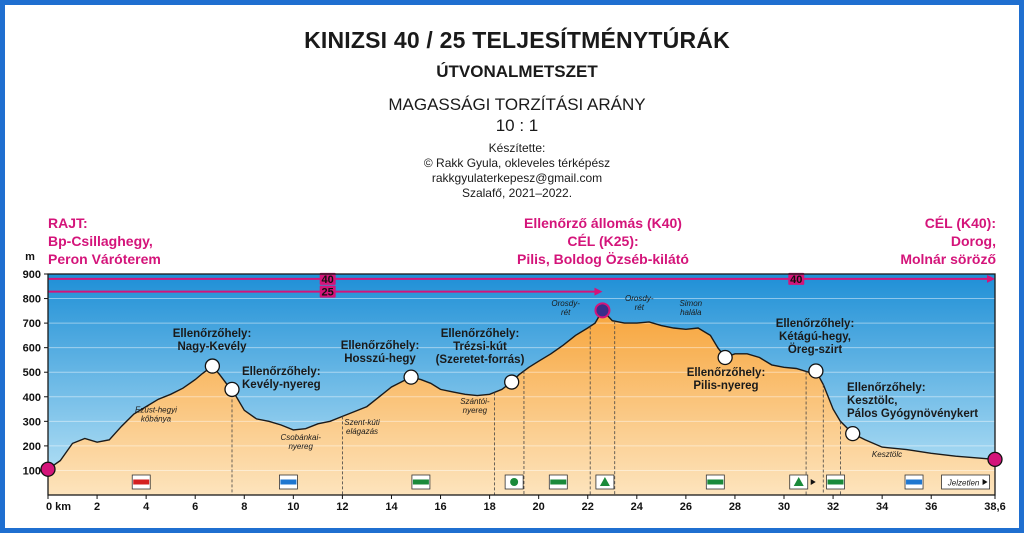 The height and width of the screenshot is (533, 1024). What do you see at coordinates (517, 40) in the screenshot?
I see `page-title: KINIZSI 40 / 25 TELJESÍTMÉNYTÚRÁK` at bounding box center [517, 40].